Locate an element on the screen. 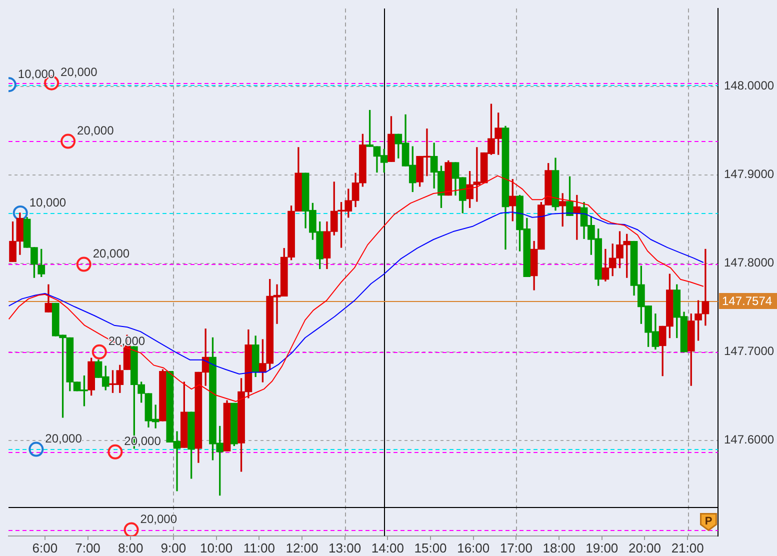 The width and height of the screenshot is (777, 556). x-tick-label: 8:00 is located at coordinates (131, 548).